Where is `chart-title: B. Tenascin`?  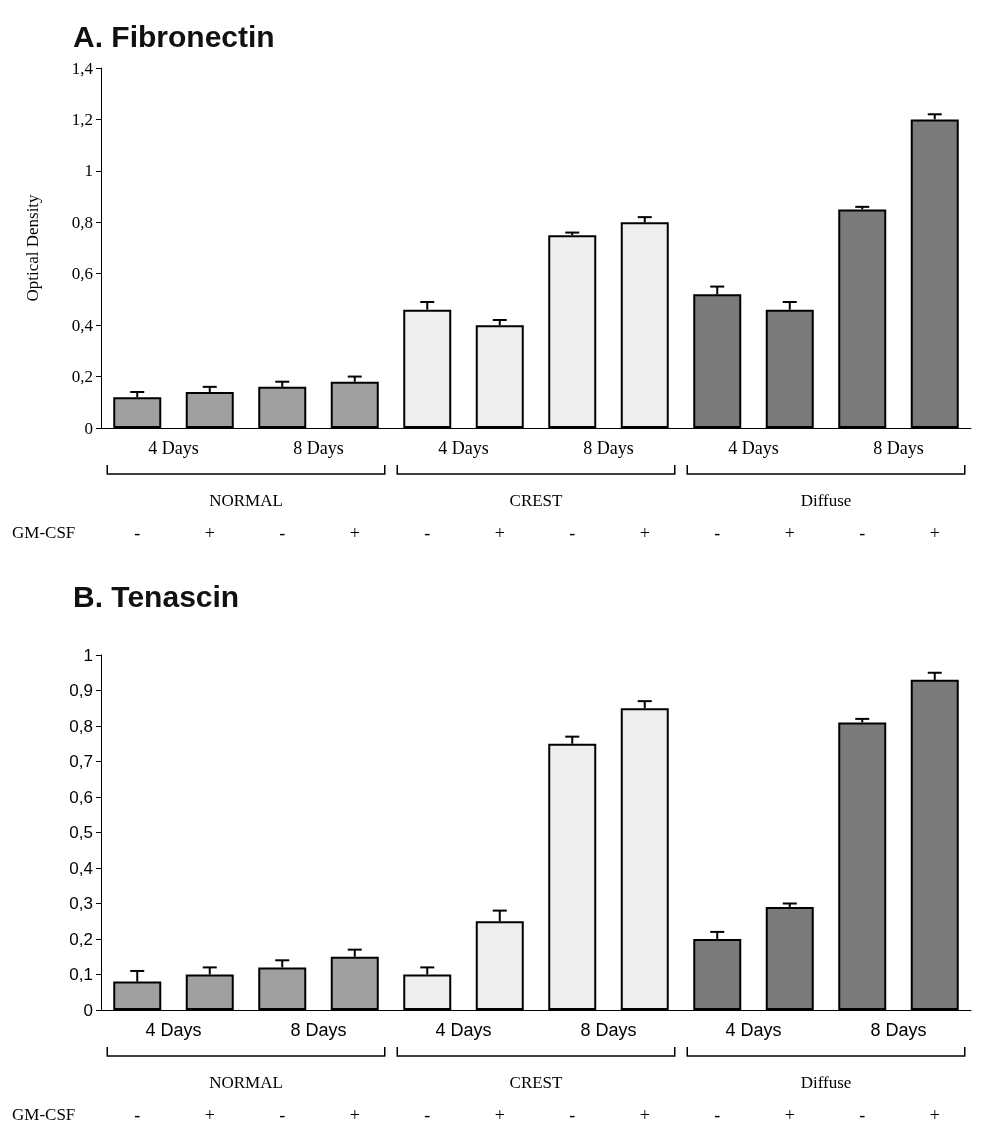
chart-title: B. Tenascin is located at coordinates (156, 596).